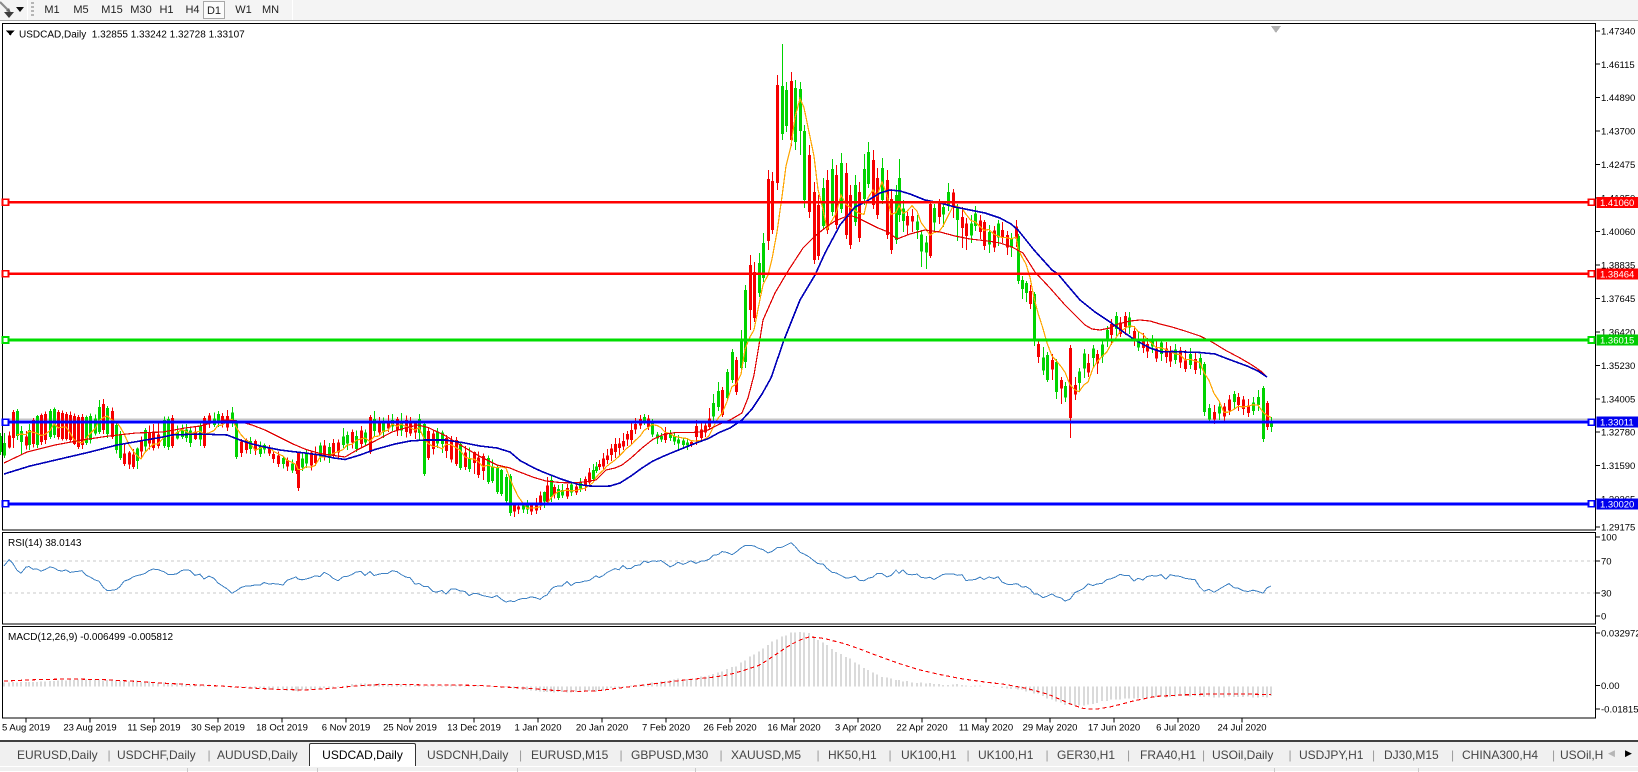  Describe the element at coordinates (858, 728) in the screenshot. I see `svg-text: 3 Apr 2020` at that location.